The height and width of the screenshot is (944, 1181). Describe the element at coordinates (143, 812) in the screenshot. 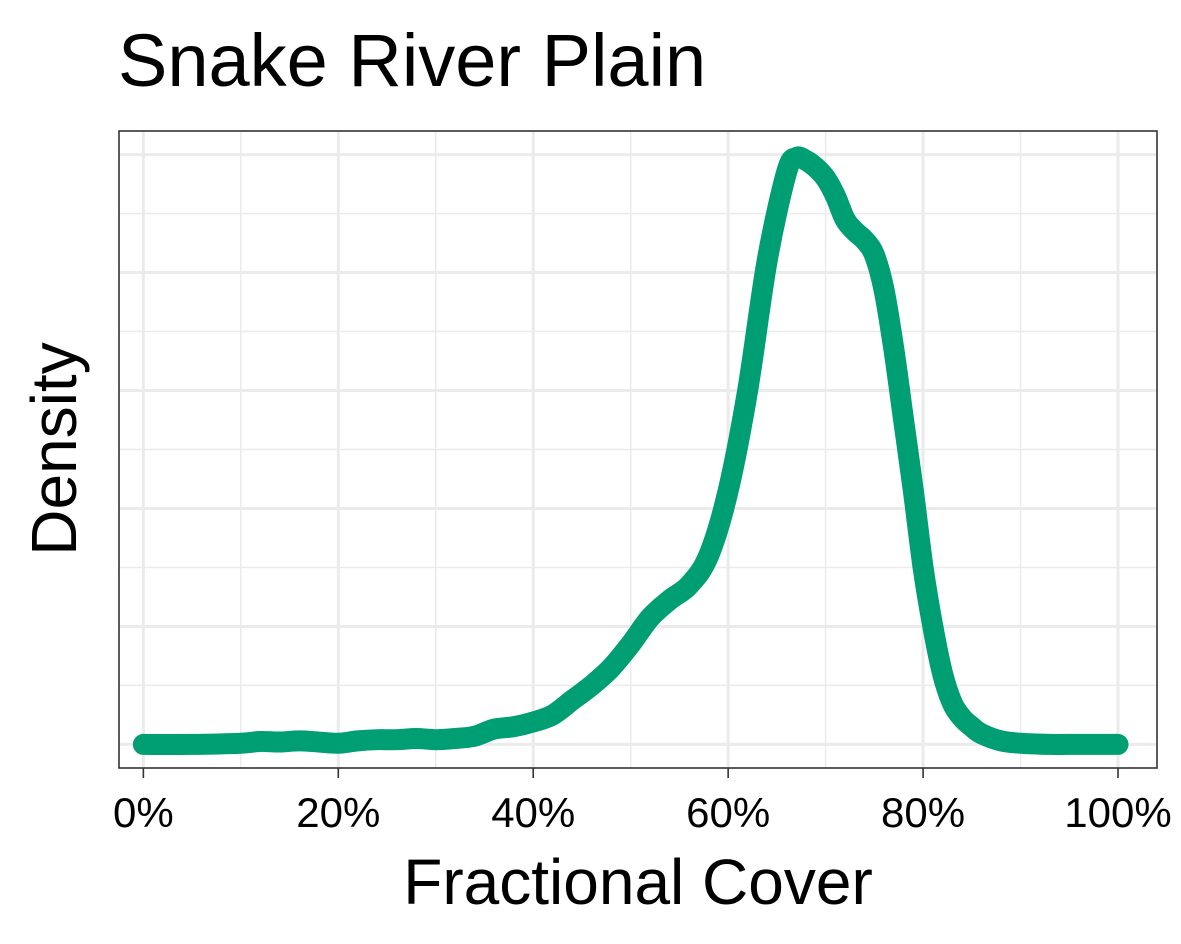

I see `x-tick-label: 0%` at that location.